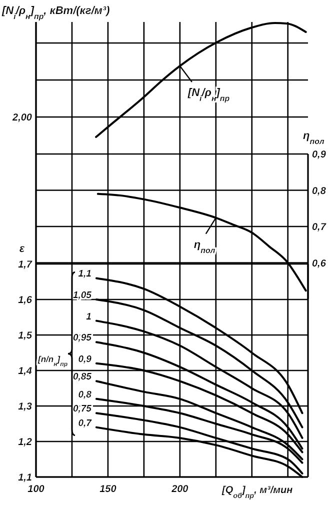  I want to click on y-tick-label: 1,7, so click(25, 265).